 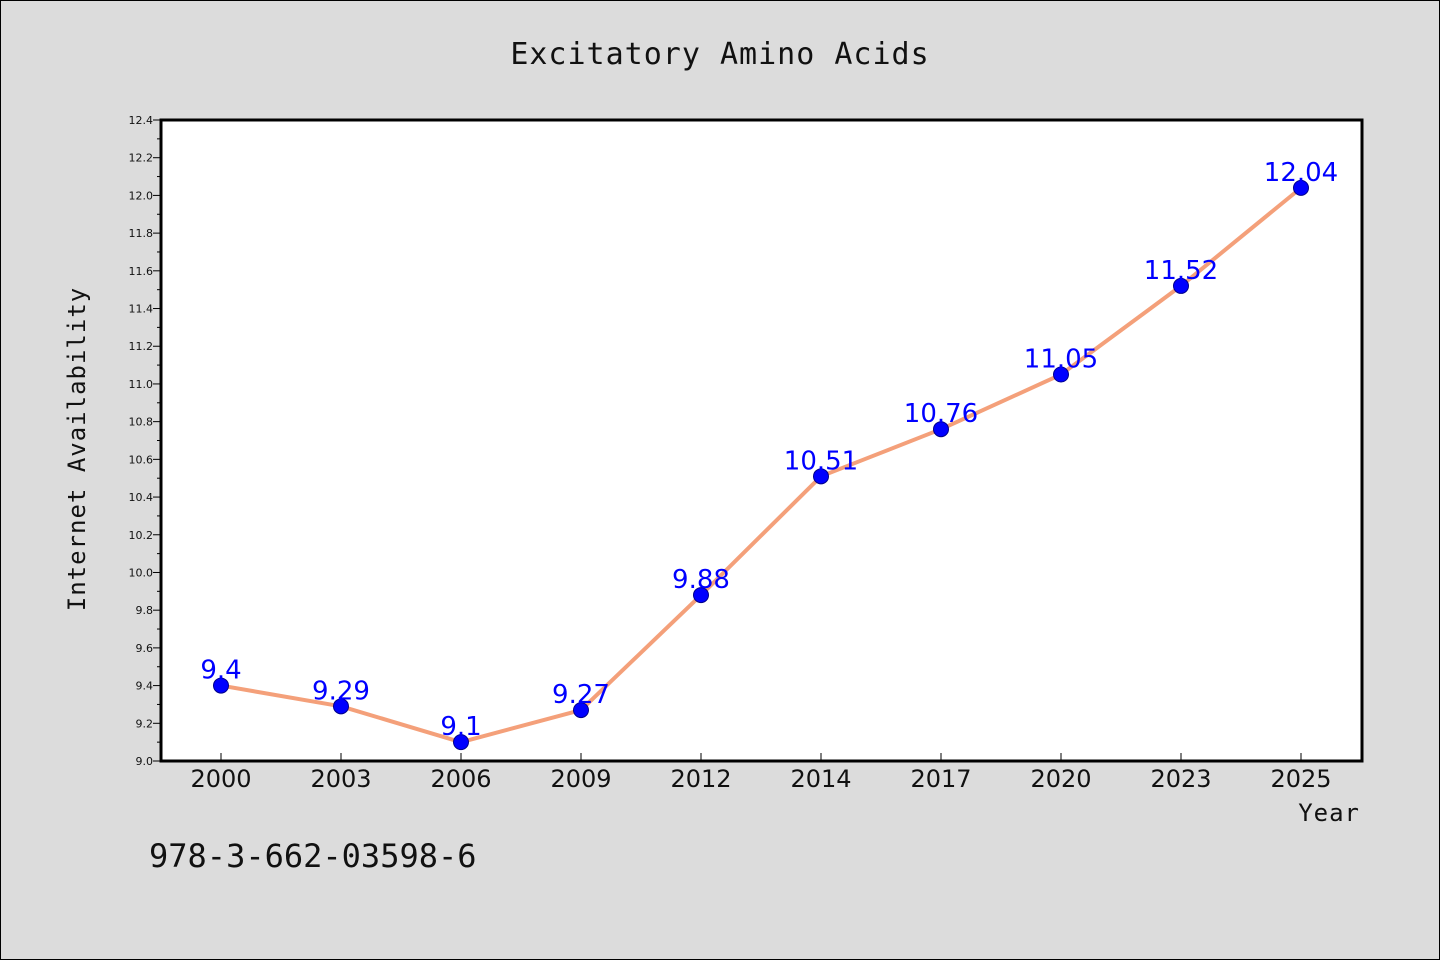 I want to click on y-tick-label: 12.0, so click(x=141, y=195).